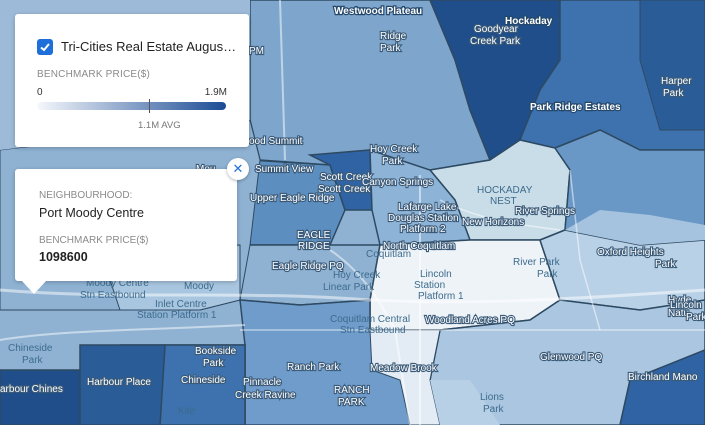  What do you see at coordinates (404, 368) in the screenshot?
I see `svg-text: Meadow Brook` at bounding box center [404, 368].